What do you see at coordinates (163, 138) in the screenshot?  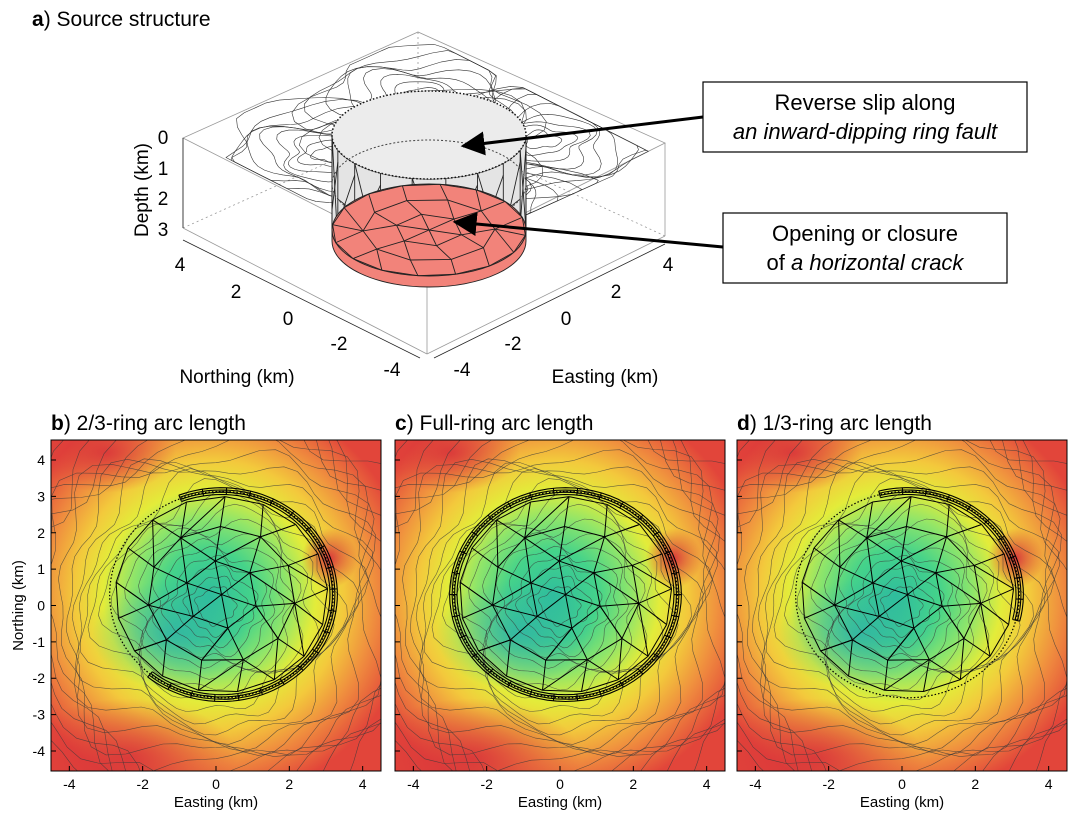 I see `depth-tick: 0` at bounding box center [163, 138].